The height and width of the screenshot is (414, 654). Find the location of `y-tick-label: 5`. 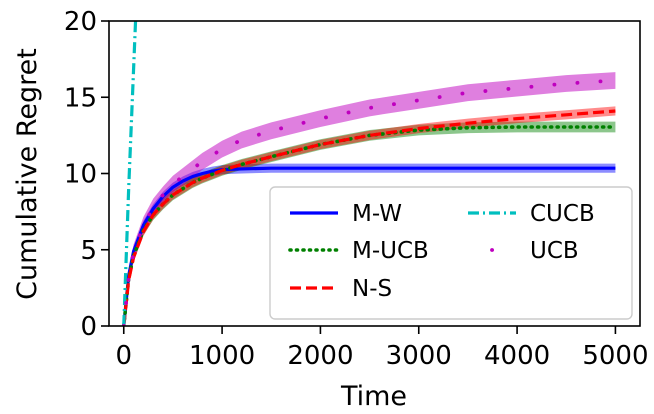

y-tick-label: 5 is located at coordinates (88, 251).